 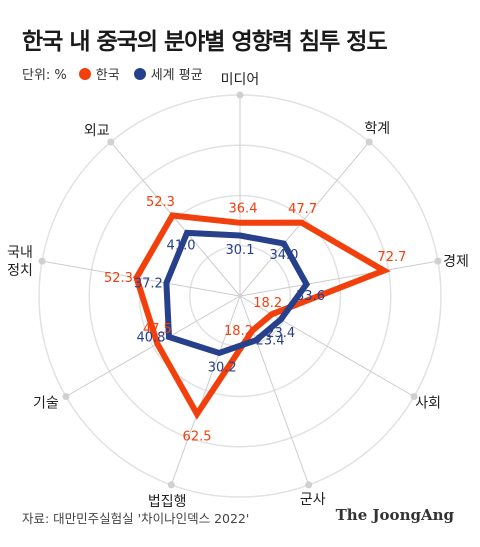 I want to click on category-label: 사회, so click(x=428, y=404).